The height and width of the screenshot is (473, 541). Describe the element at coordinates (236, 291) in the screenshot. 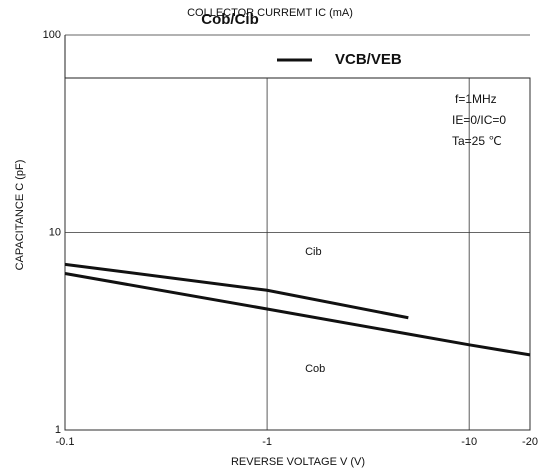

I see `series-line` at that location.